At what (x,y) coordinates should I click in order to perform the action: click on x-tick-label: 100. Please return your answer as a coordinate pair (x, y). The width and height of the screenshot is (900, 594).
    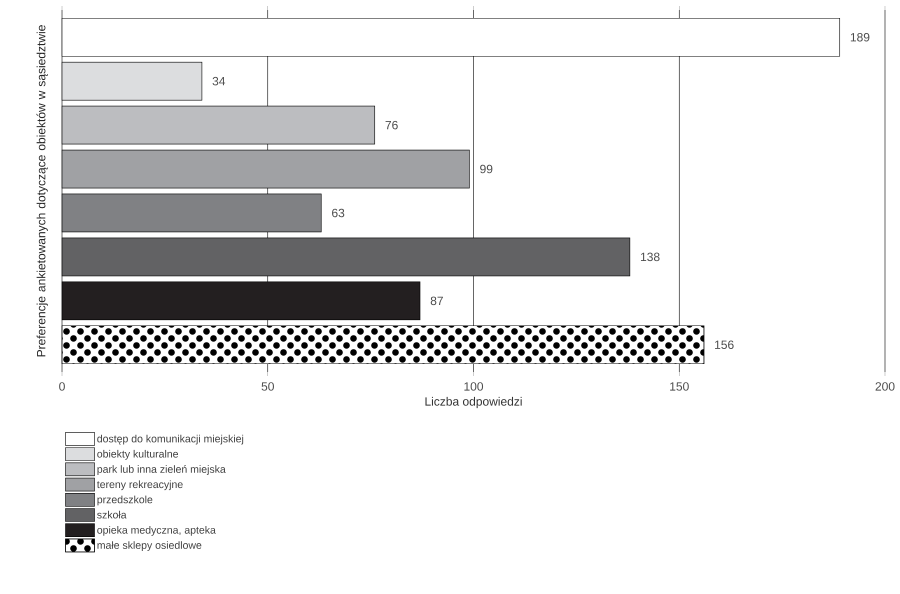
    Looking at the image, I should click on (474, 386).